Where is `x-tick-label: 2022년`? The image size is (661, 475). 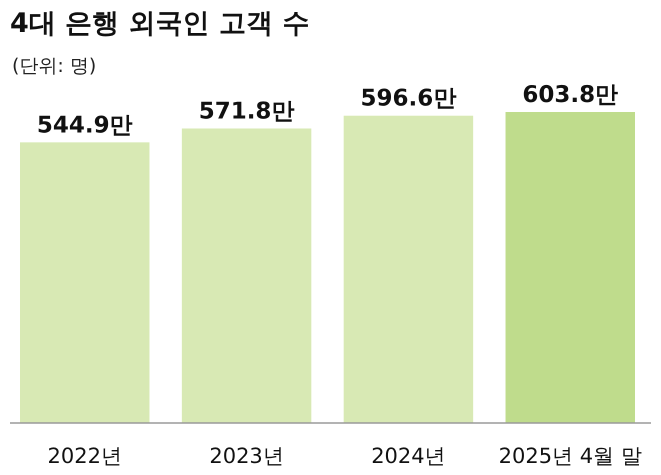
x-tick-label: 2022년 is located at coordinates (85, 456).